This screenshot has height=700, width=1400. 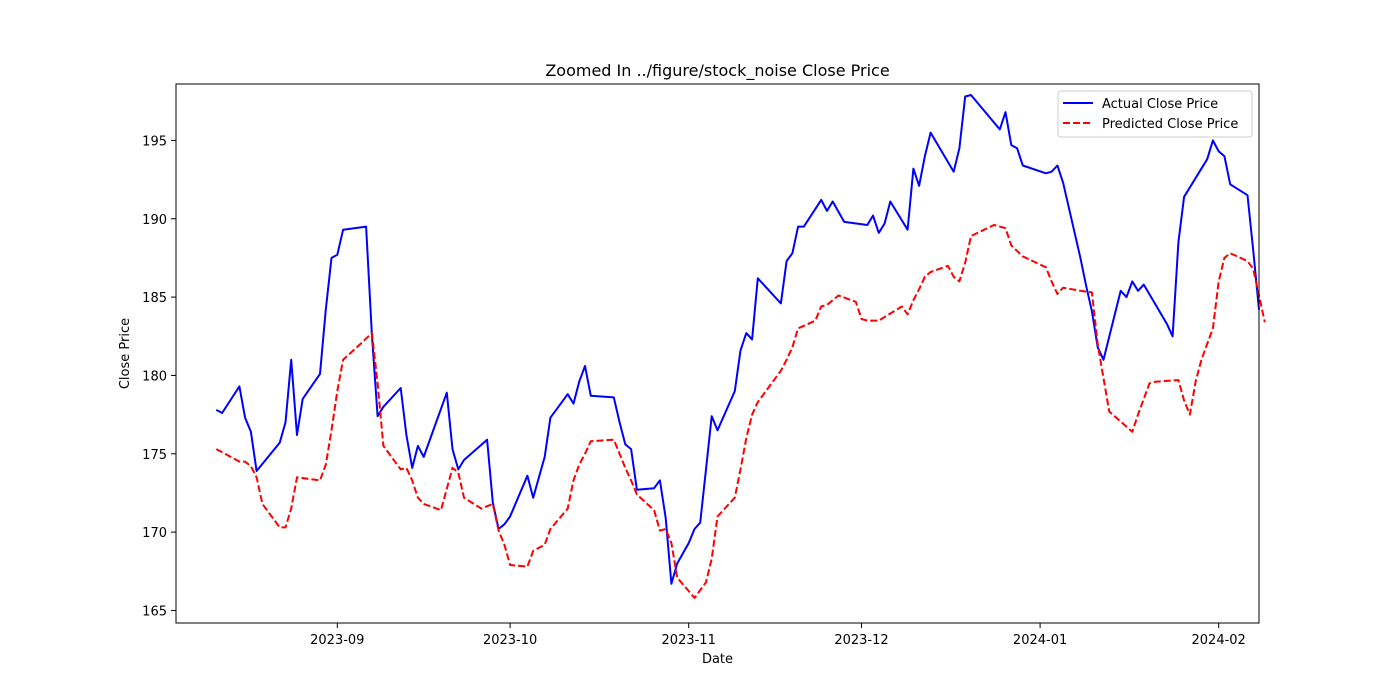 I want to click on x-tick-label: 2023-12, so click(x=861, y=640).